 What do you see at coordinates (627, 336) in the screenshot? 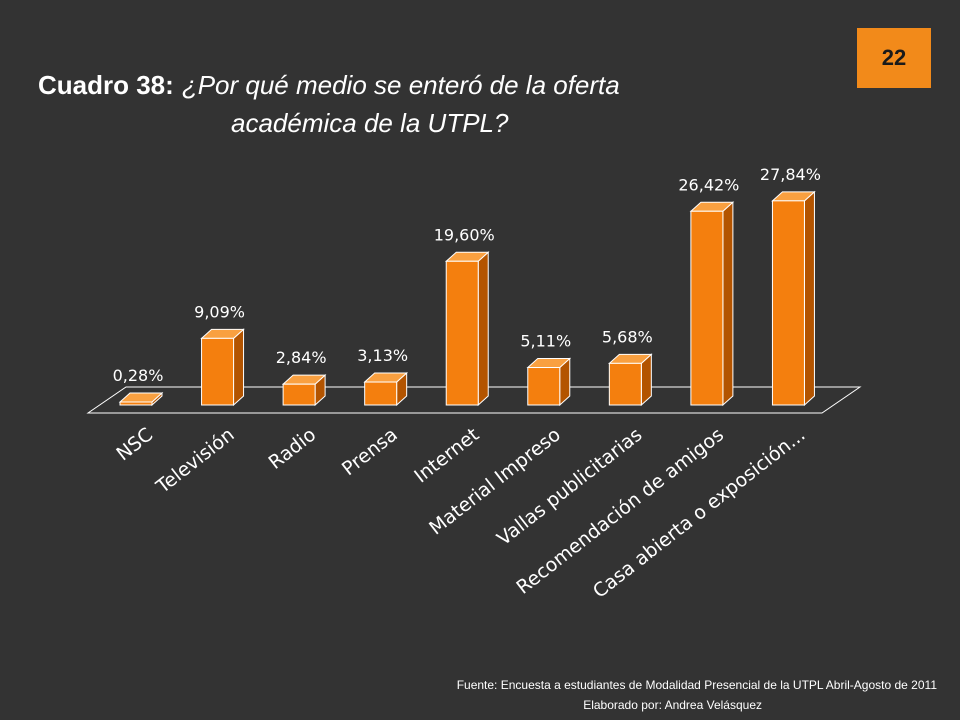
I see `data-label: 5,68%` at bounding box center [627, 336].